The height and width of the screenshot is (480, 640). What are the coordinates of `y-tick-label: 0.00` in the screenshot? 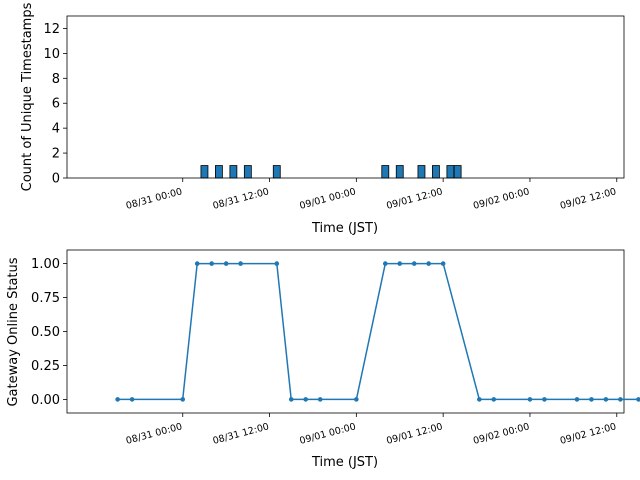 It's located at (45, 400).